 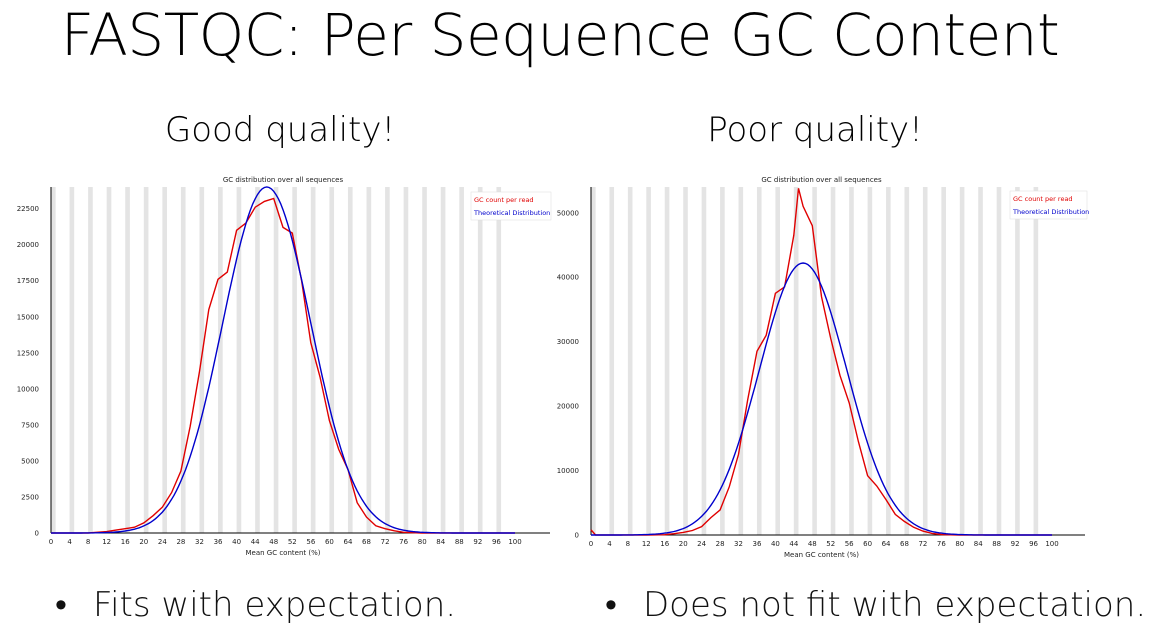 I want to click on legend-box, so click(x=511, y=206).